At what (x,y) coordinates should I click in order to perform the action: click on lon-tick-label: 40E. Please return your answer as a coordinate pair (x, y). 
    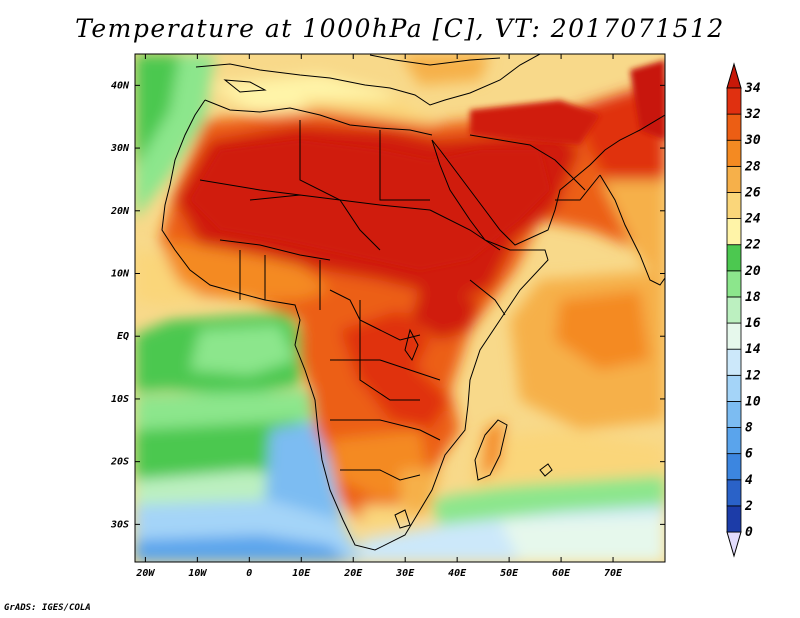
    Looking at the image, I should click on (457, 573).